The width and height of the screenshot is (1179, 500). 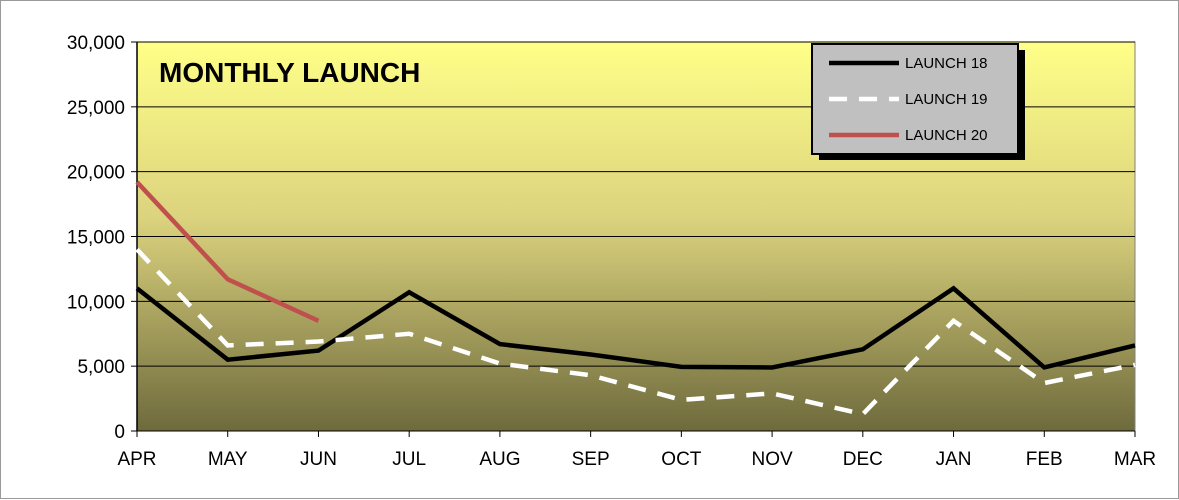 I want to click on legend: LAUNCH 18 LAUNCH 19 LAUNCH 20, so click(x=918, y=101).